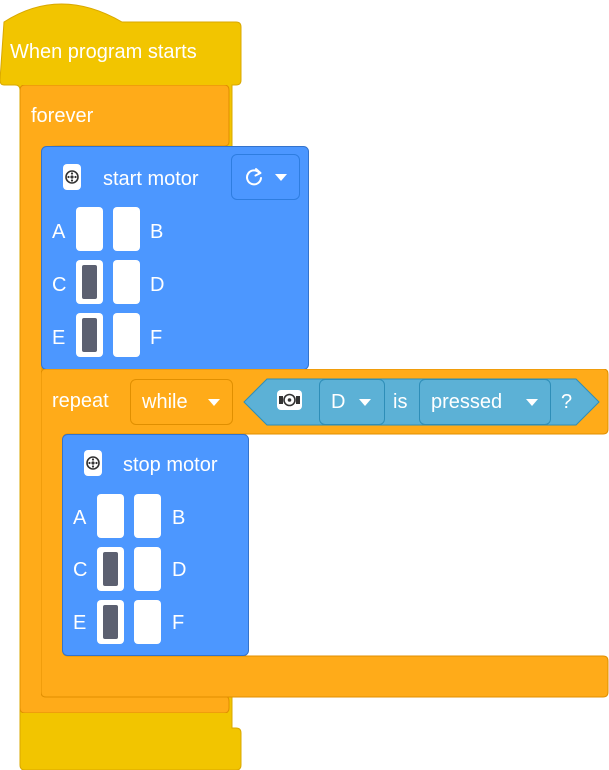  I want to click on sensor-condition: D is pressed ?, so click(421, 402).